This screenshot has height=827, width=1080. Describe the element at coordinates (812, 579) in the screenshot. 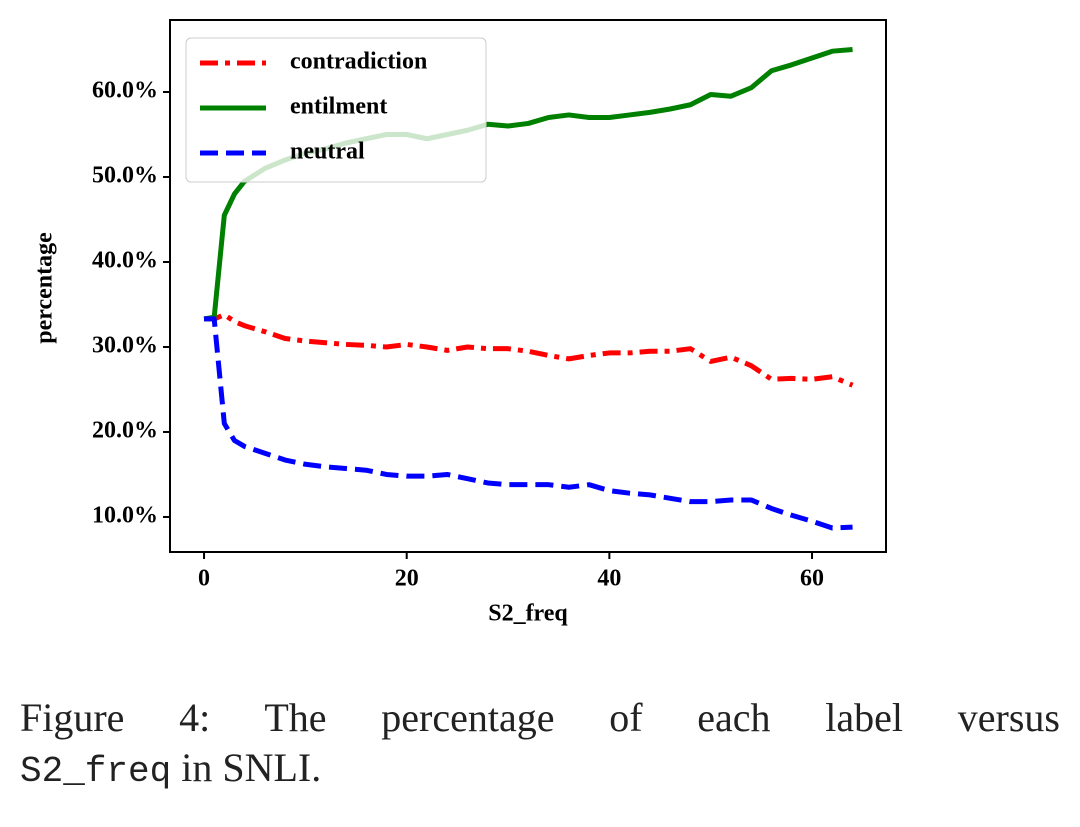

I see `x-tick-label: 60` at that location.